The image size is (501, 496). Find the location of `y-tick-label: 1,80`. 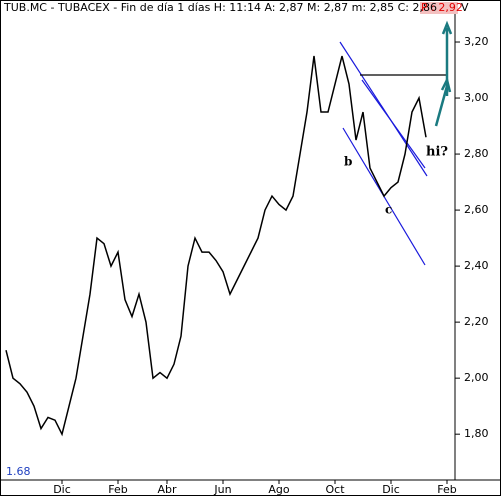

y-tick-label: 1,80 is located at coordinates (476, 433).